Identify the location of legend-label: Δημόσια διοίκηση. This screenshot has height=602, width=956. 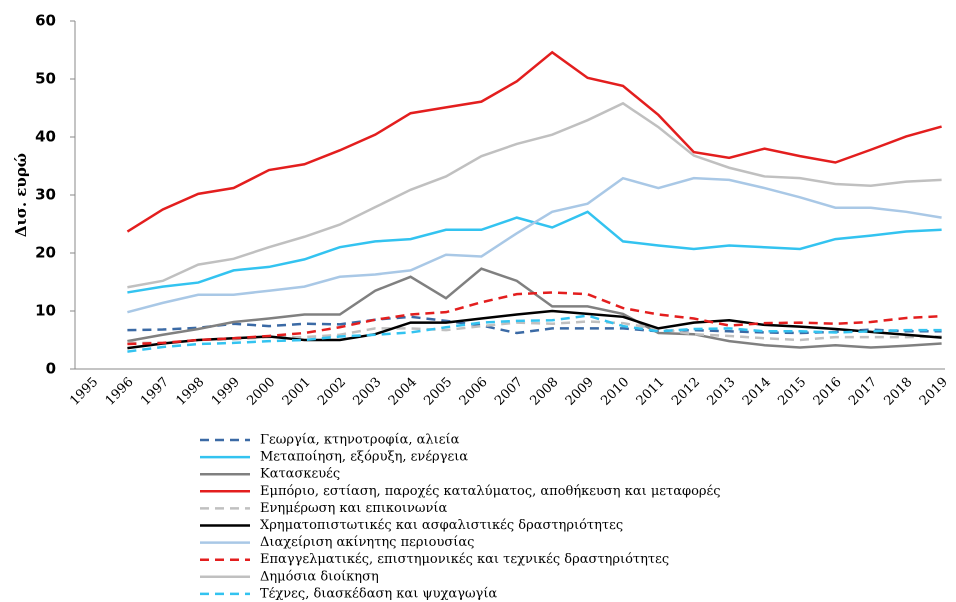
(319, 576).